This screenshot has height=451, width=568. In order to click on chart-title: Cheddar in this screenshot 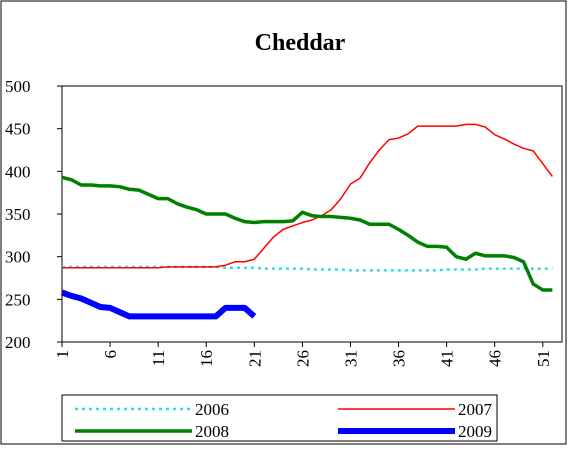, I will do `click(300, 43)`.